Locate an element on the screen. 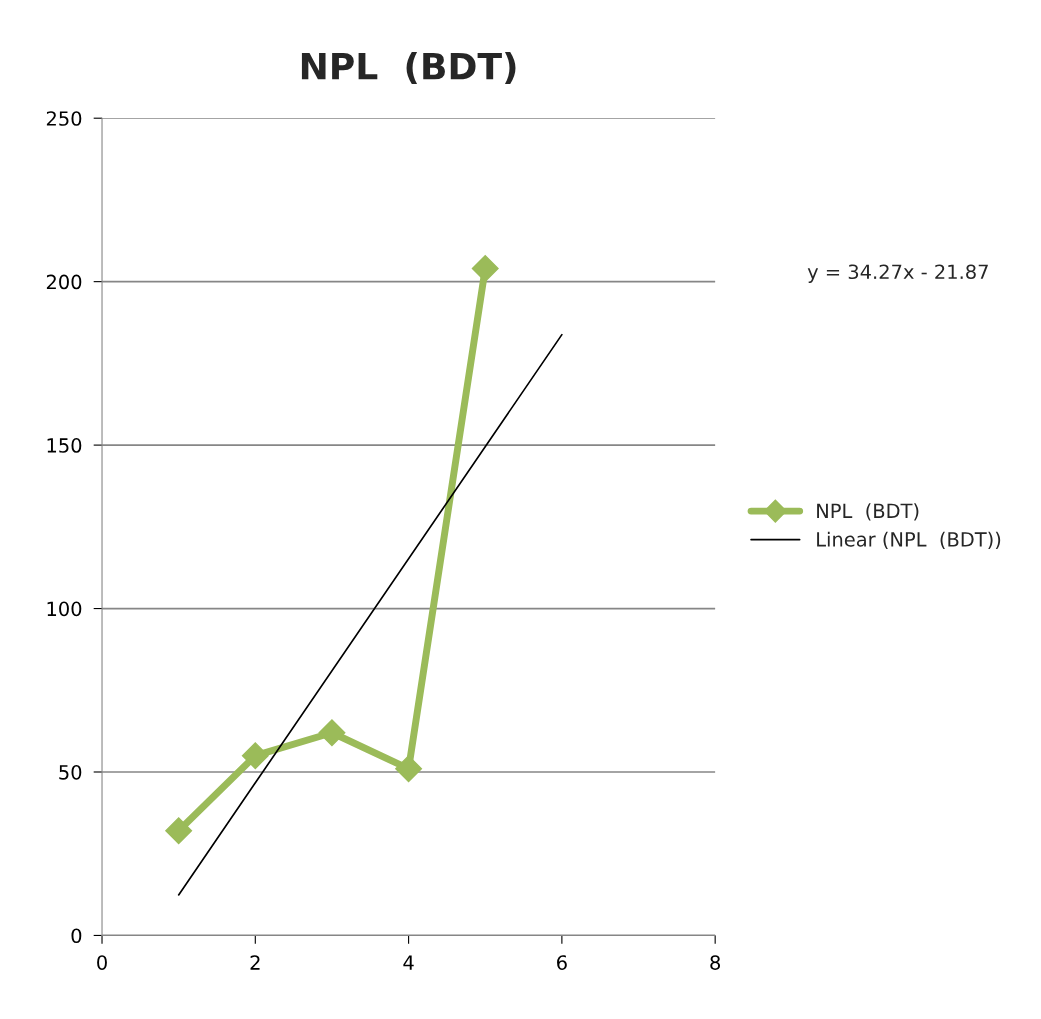 The image size is (1041, 1019). y-tick-label: 200 is located at coordinates (64, 282).